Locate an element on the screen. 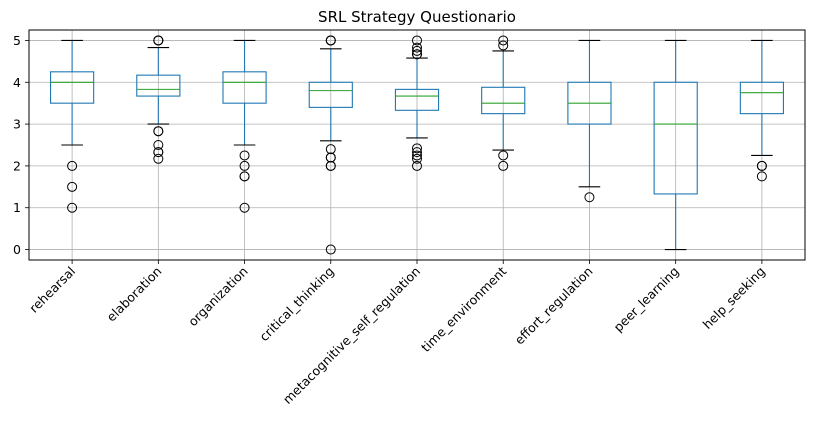 The image size is (813, 443). x-tick-label: peer_learning is located at coordinates (646, 299).